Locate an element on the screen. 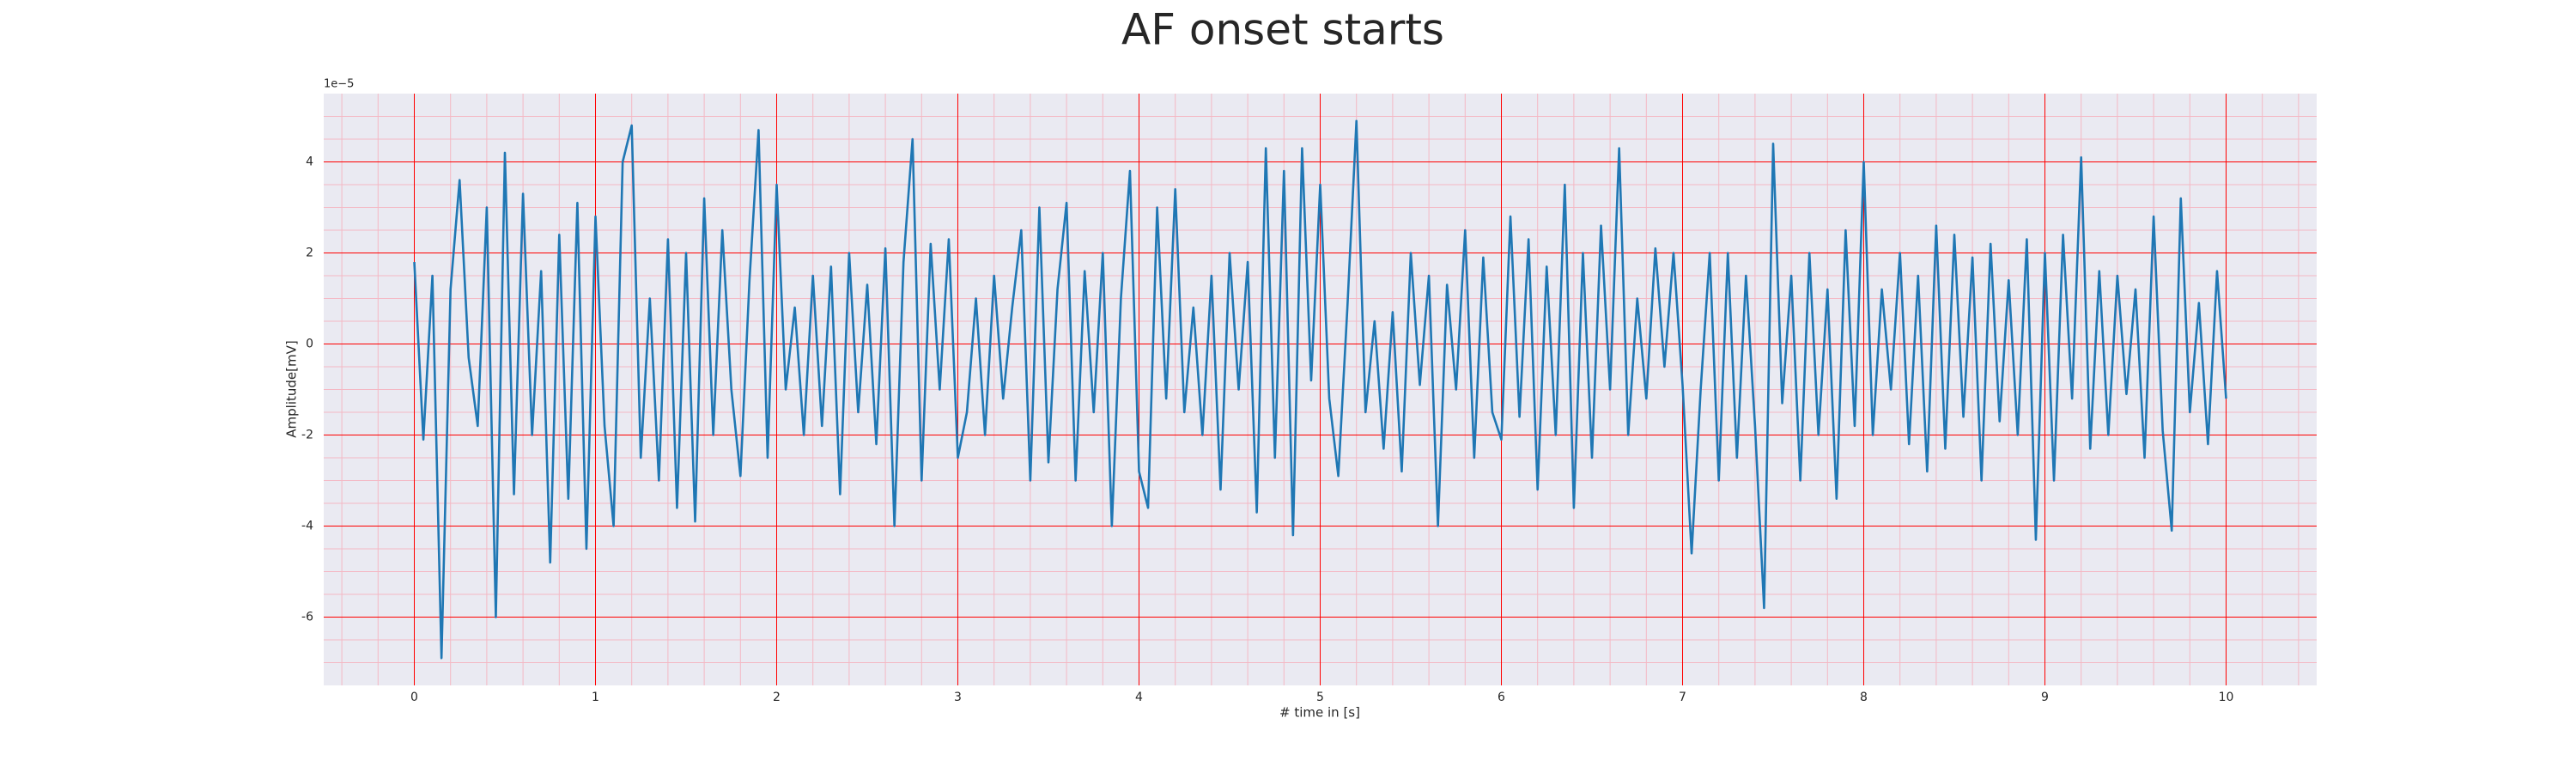 The width and height of the screenshot is (2576, 773). x-tick-label: 8 is located at coordinates (1864, 697).